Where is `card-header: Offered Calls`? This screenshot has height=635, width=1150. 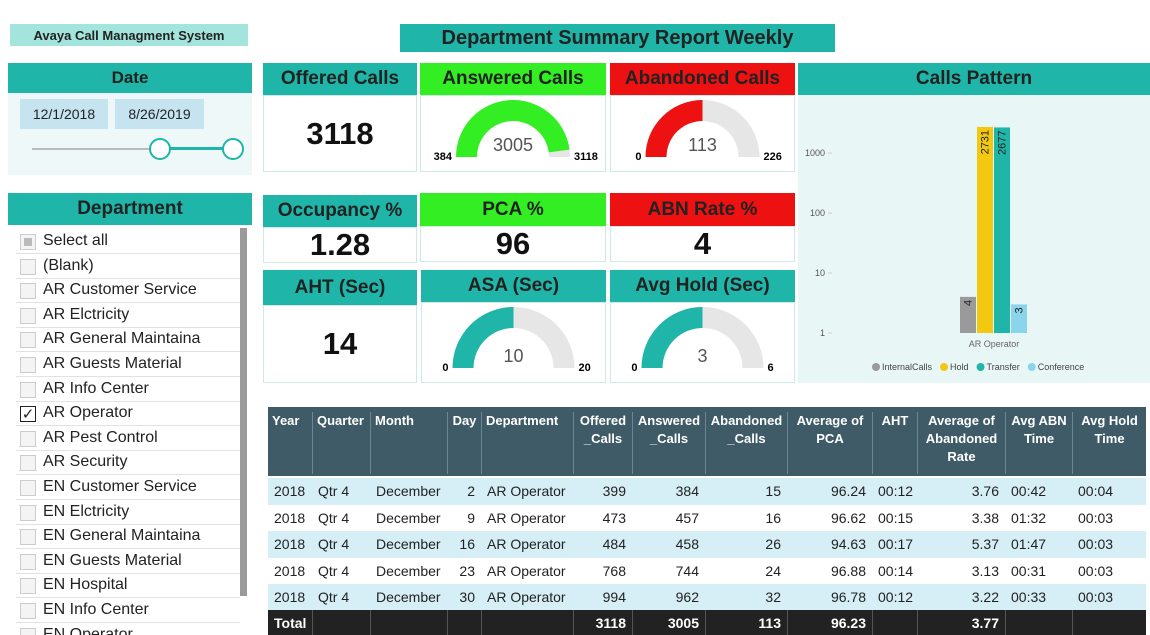 card-header: Offered Calls is located at coordinates (340, 79).